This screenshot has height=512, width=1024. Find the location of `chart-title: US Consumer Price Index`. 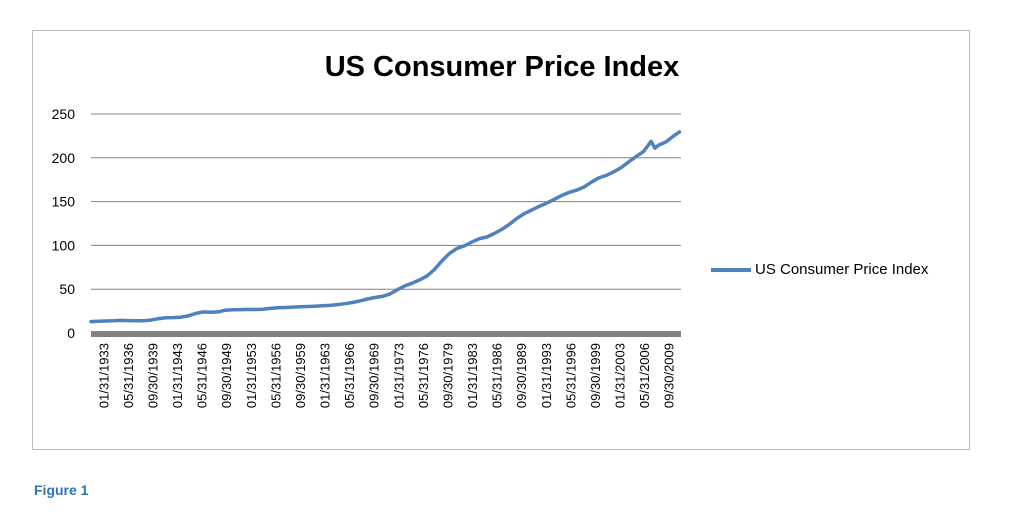

chart-title: US Consumer Price Index is located at coordinates (502, 67).